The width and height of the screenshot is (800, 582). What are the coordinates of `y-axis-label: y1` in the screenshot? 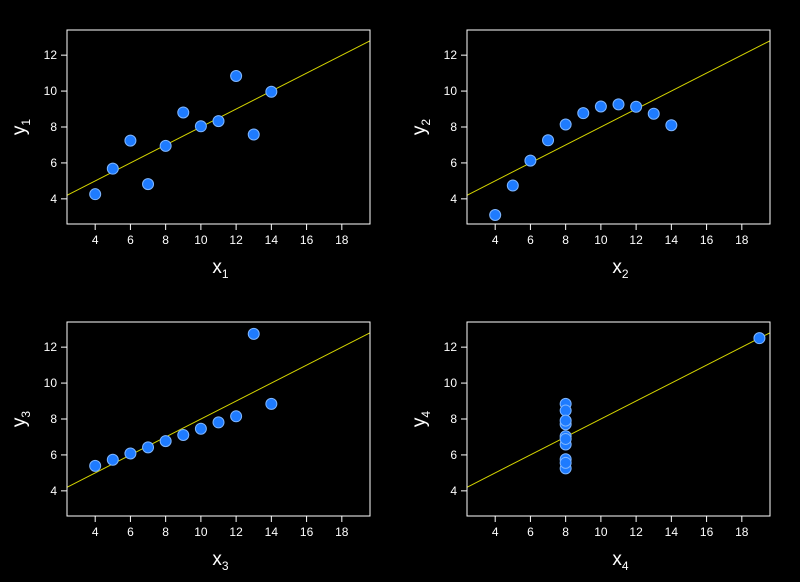 It's located at (21, 127).